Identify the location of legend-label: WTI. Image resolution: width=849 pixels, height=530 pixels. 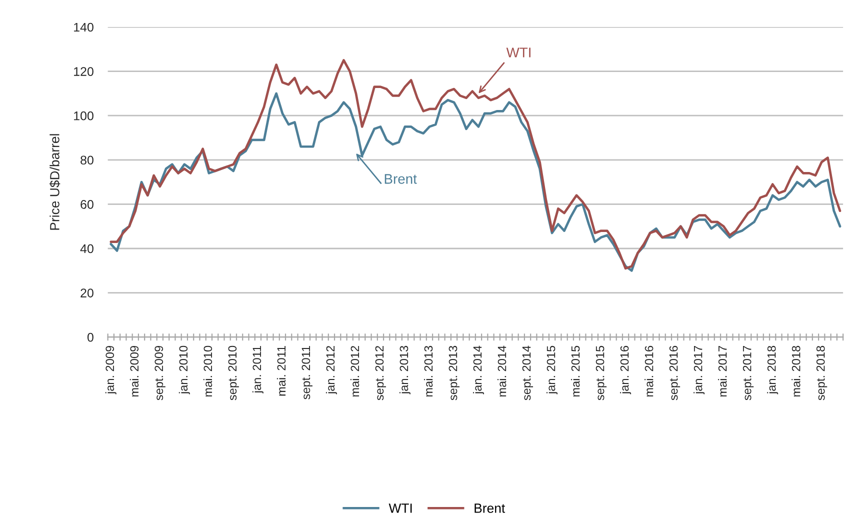
(400, 508).